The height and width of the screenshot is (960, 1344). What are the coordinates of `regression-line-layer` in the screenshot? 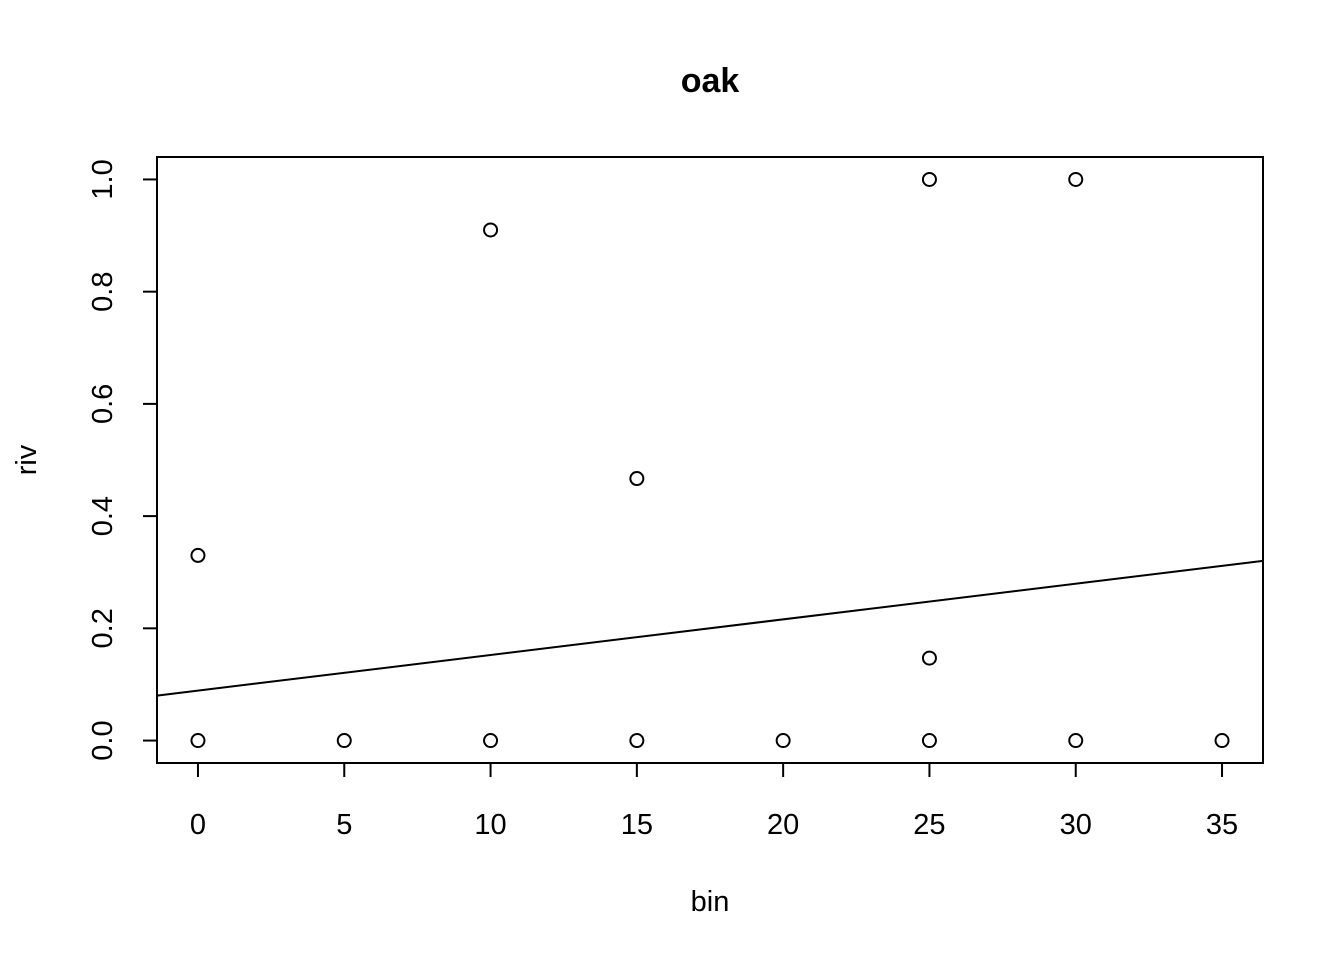 It's located at (710, 628).